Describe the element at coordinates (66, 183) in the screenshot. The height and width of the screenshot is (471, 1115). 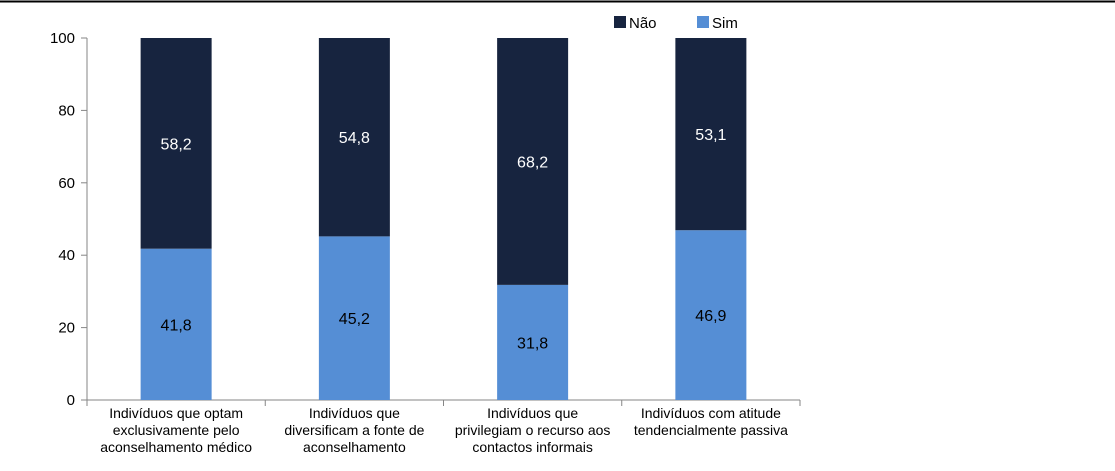
I see `y-tick-label: 60` at that location.